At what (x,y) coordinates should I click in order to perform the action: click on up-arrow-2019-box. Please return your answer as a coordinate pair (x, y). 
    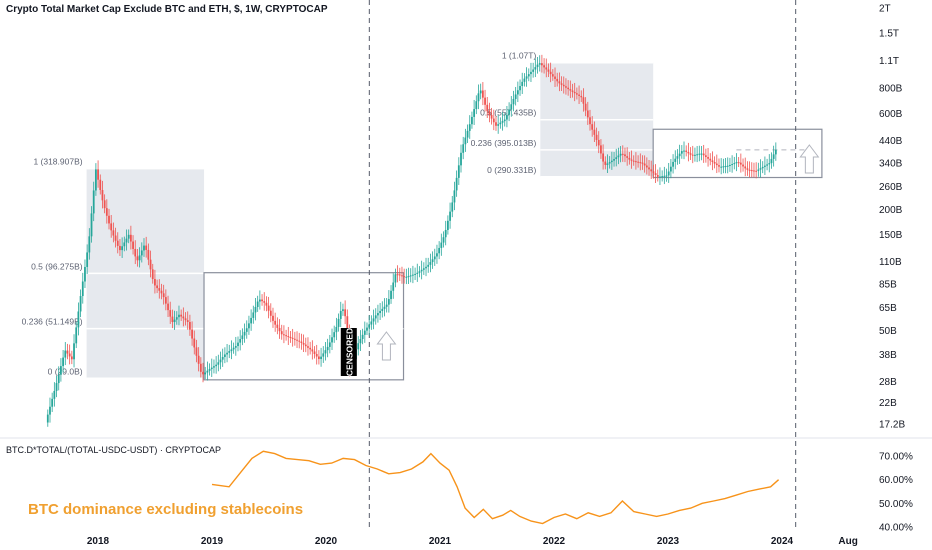
    Looking at the image, I should click on (386, 346).